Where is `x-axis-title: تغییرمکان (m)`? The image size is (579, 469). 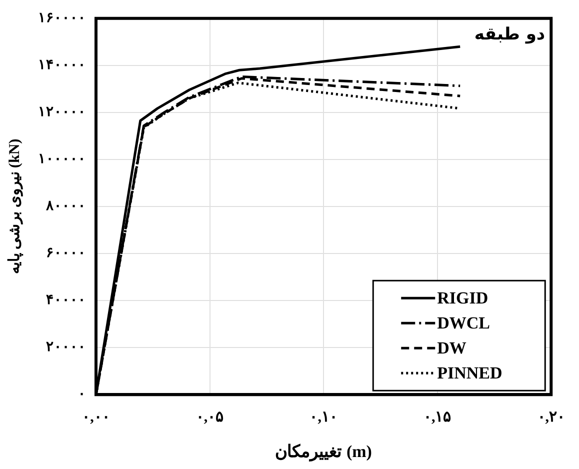 x-axis-title: تغییرمکان (m) is located at coordinates (323, 452).